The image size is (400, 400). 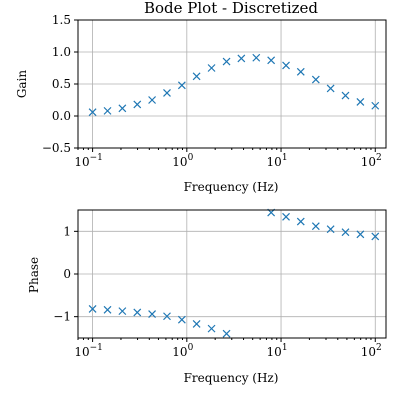 I want to click on gain-x-tick-label: 10¹, so click(x=277, y=161).